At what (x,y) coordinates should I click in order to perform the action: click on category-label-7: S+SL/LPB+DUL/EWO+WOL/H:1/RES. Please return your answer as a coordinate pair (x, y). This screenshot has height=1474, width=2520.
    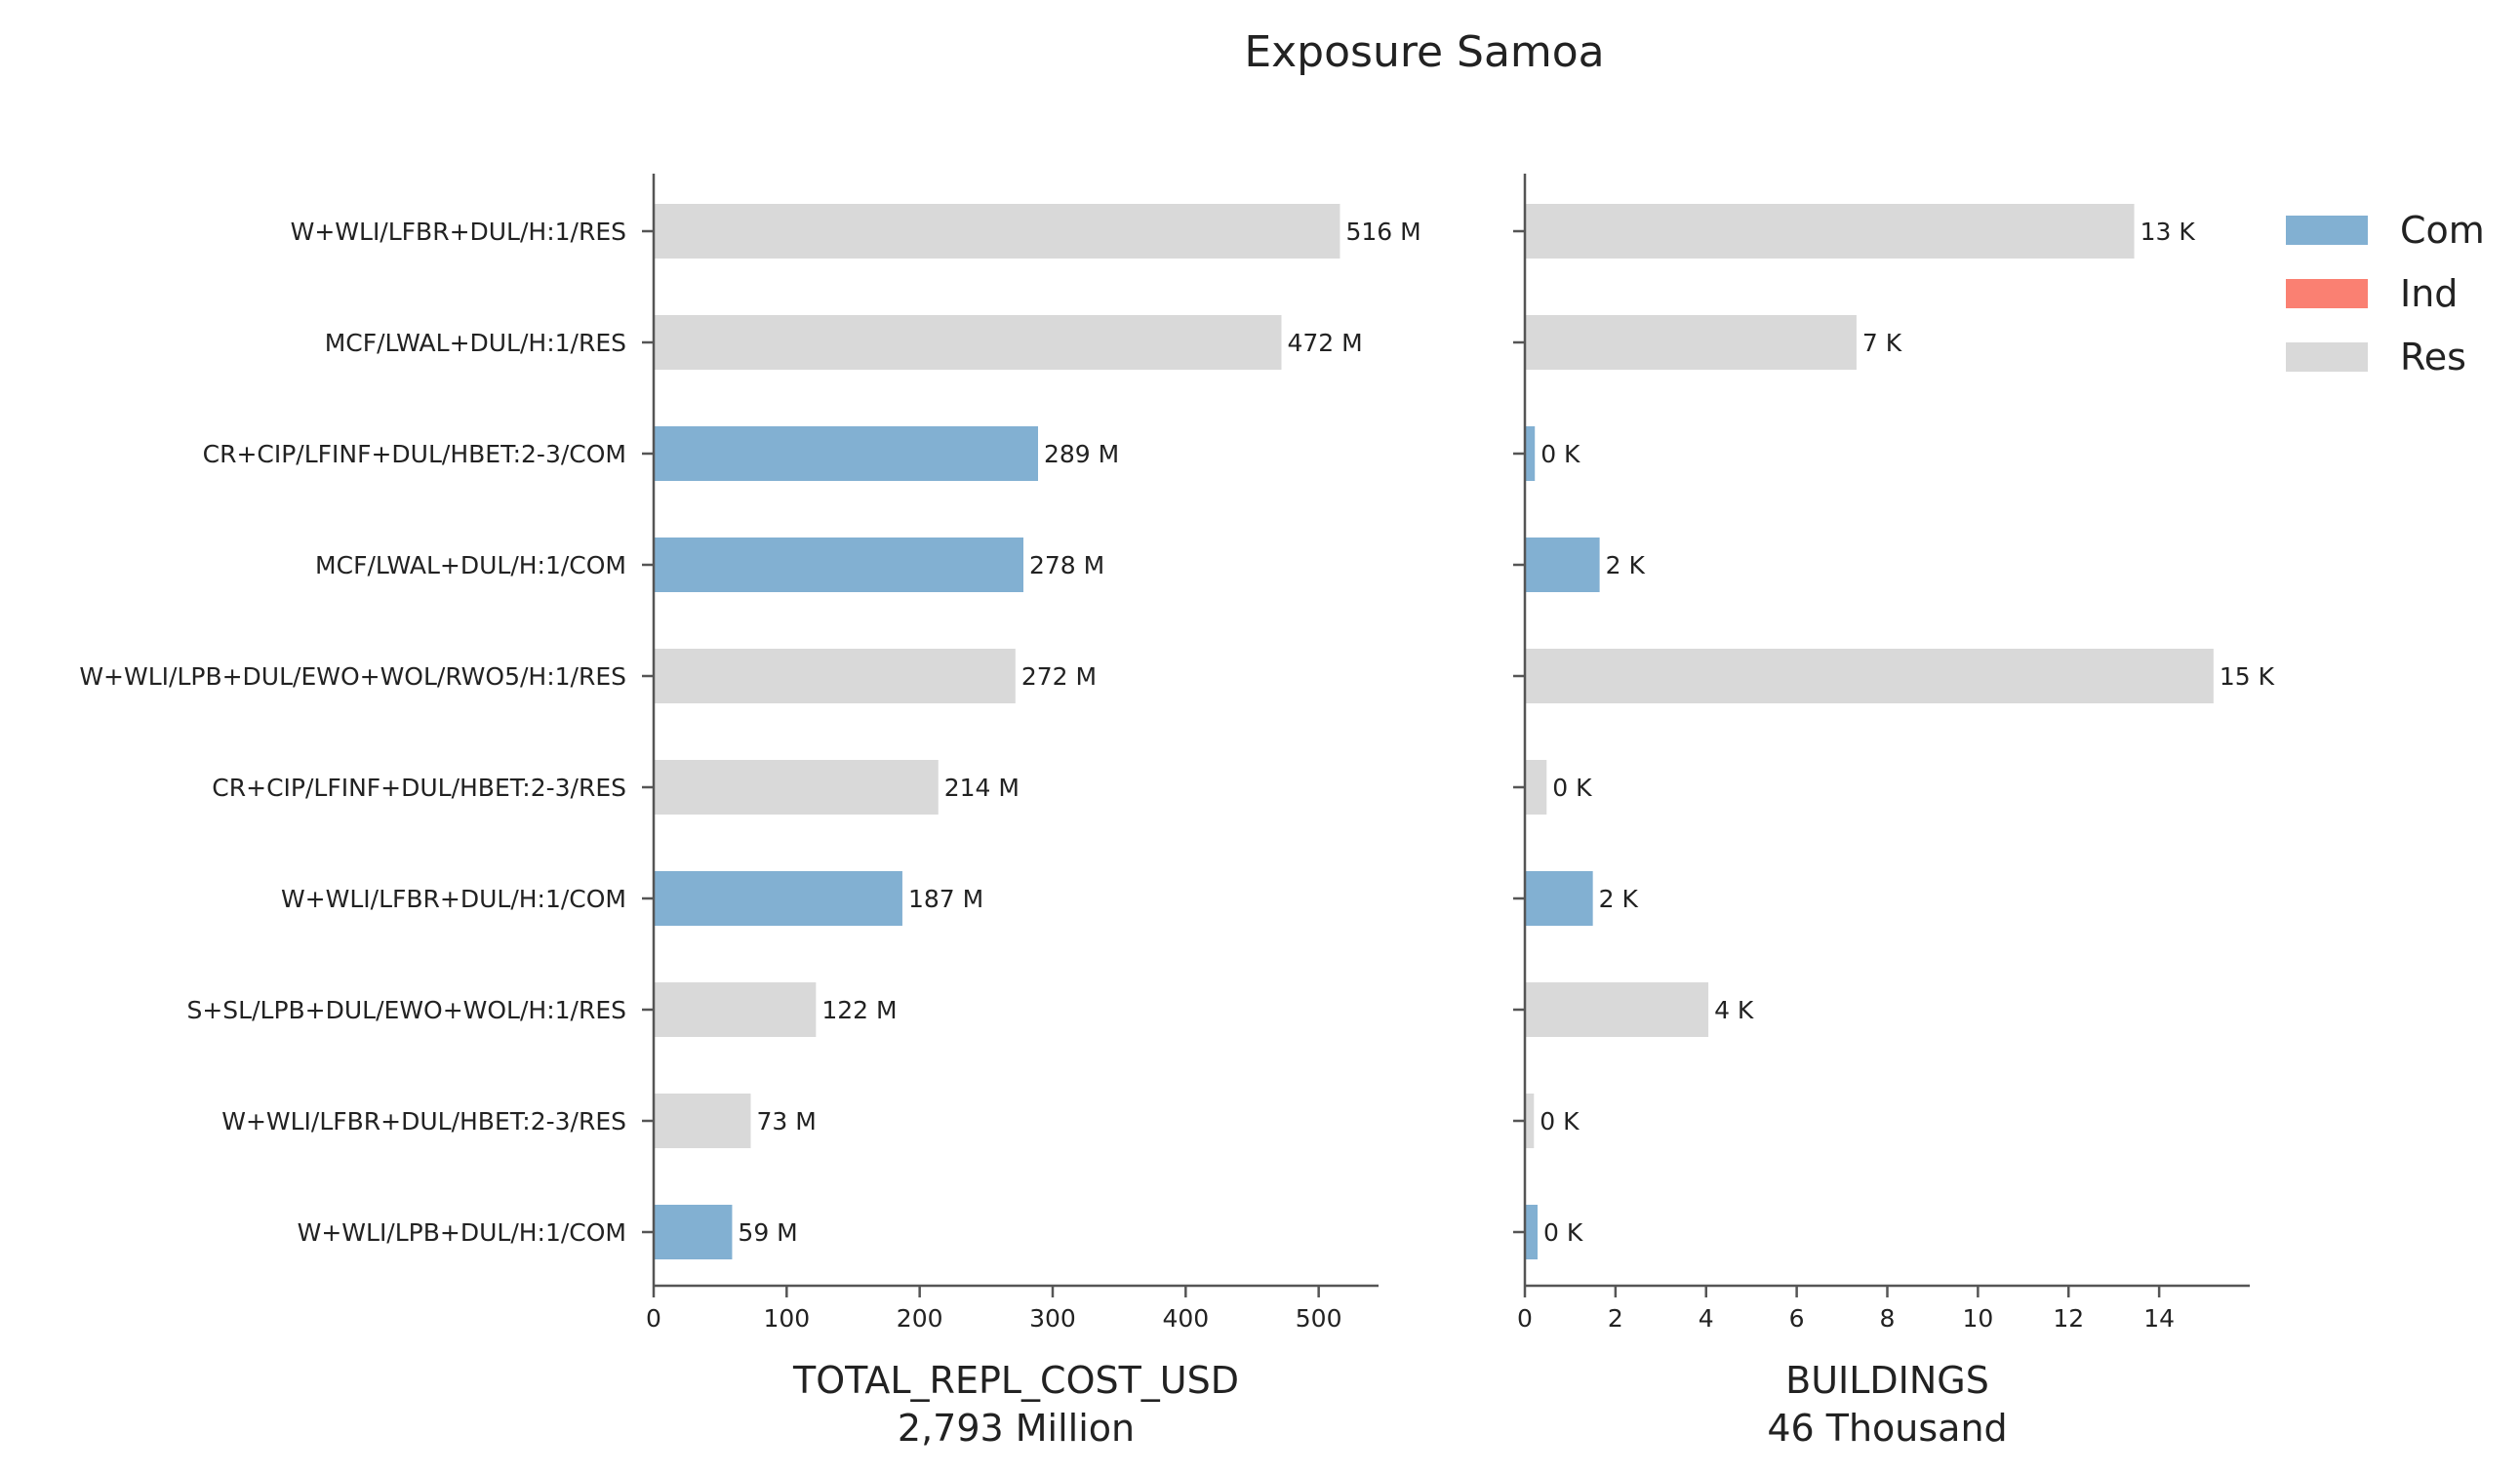
    Looking at the image, I should click on (406, 1010).